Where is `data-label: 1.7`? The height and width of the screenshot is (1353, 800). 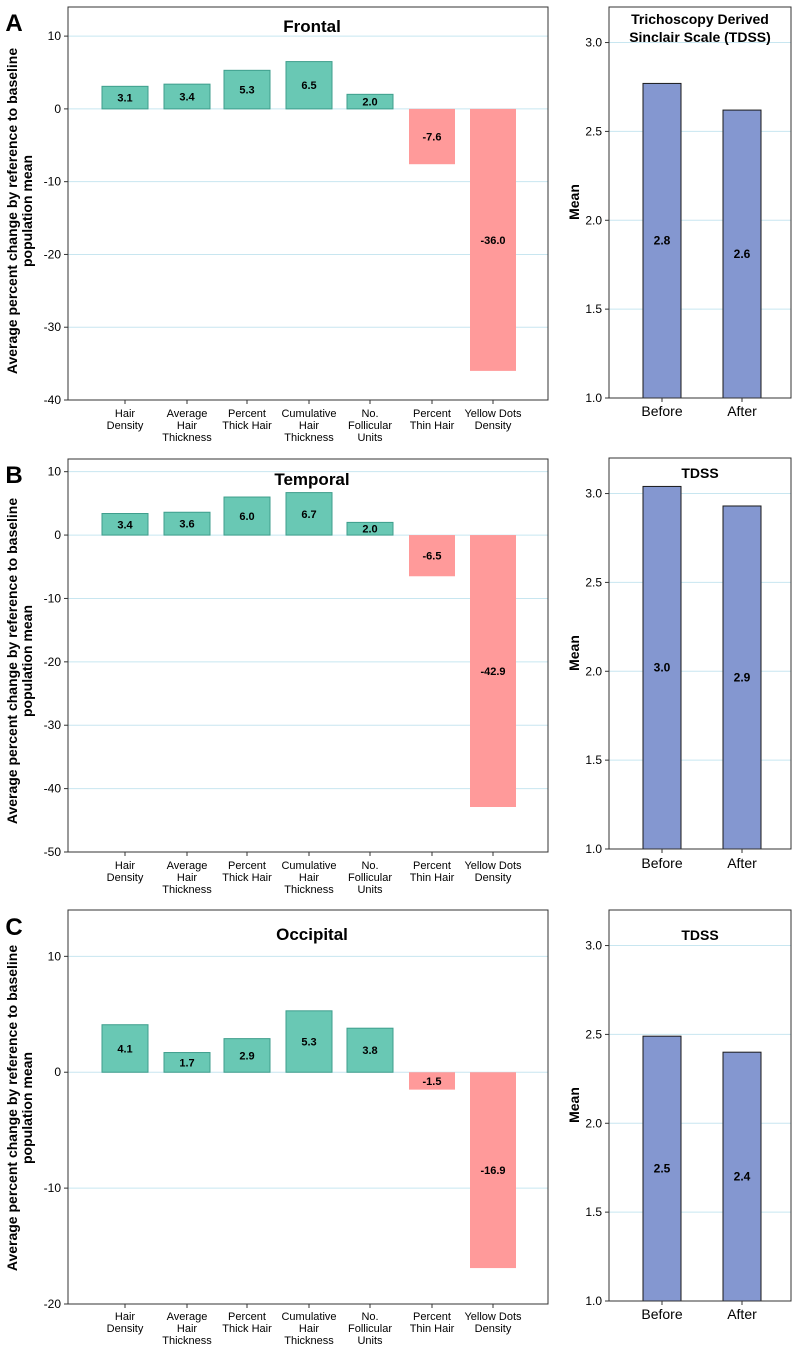
data-label: 1.7 is located at coordinates (186, 1063).